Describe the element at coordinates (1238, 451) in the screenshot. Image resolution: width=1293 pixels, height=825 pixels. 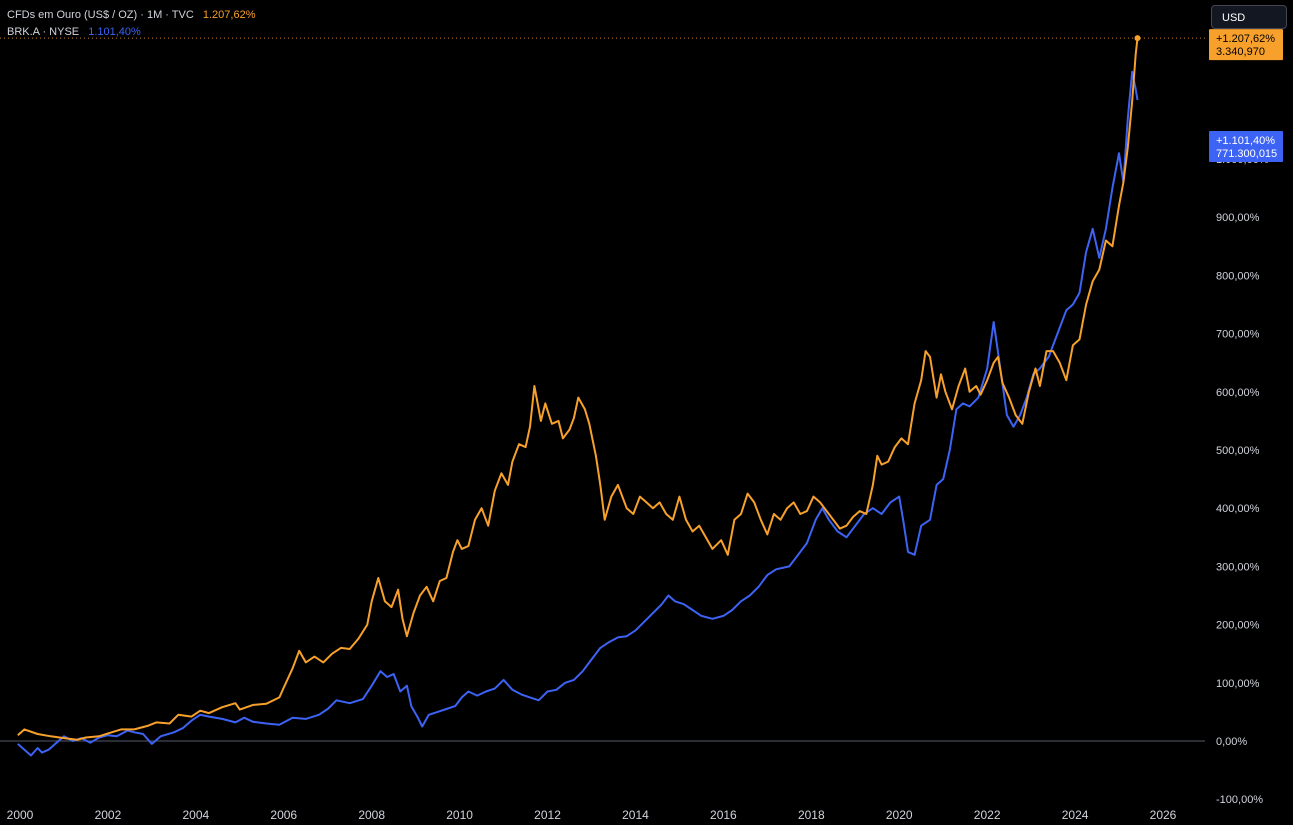
I see `y-tick-label: 500,00%` at that location.